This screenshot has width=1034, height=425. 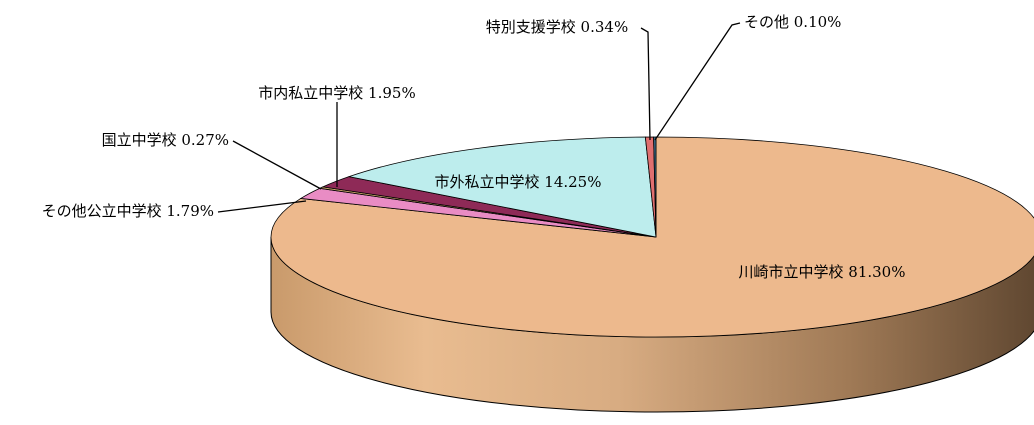 What do you see at coordinates (792, 22) in the screenshot?
I see `slice-label-その他: その他 0.10%` at bounding box center [792, 22].